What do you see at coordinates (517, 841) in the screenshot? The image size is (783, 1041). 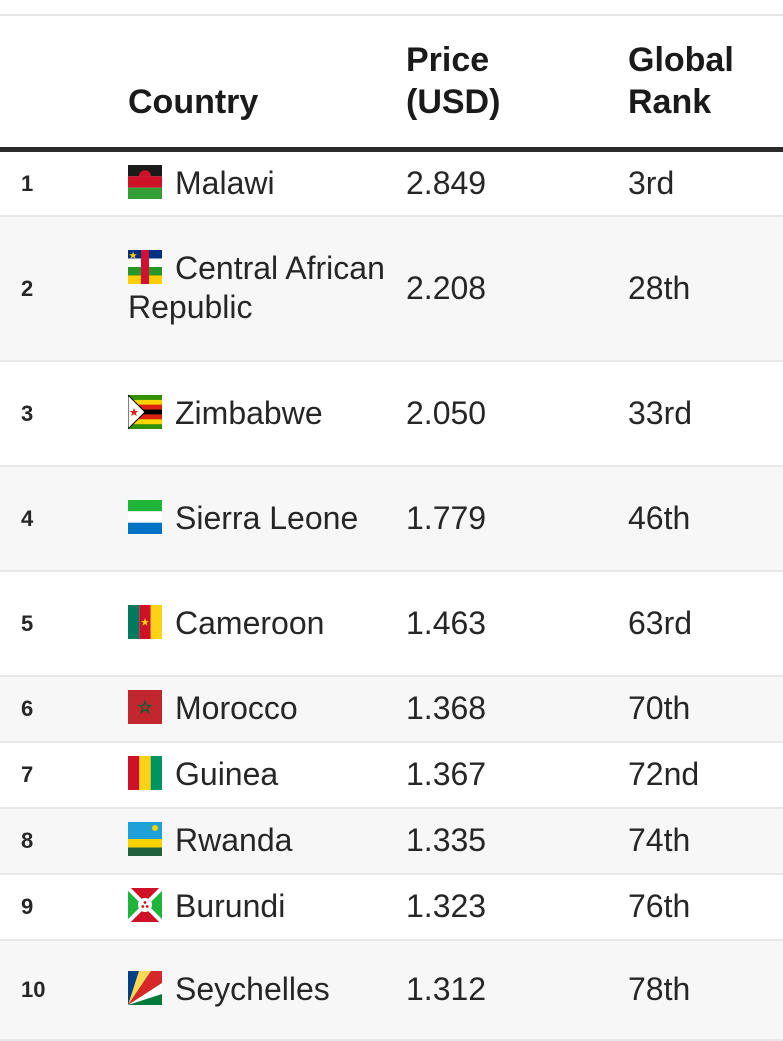 I see `row-price: 1.335` at bounding box center [517, 841].